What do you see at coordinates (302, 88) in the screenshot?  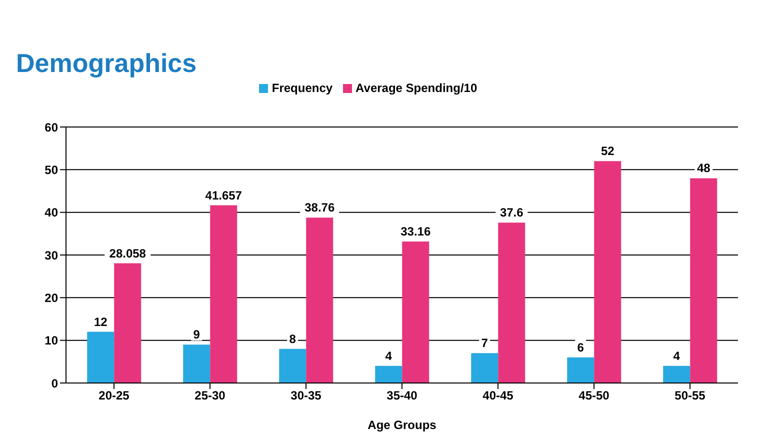 I see `legend-label: Frequency` at bounding box center [302, 88].